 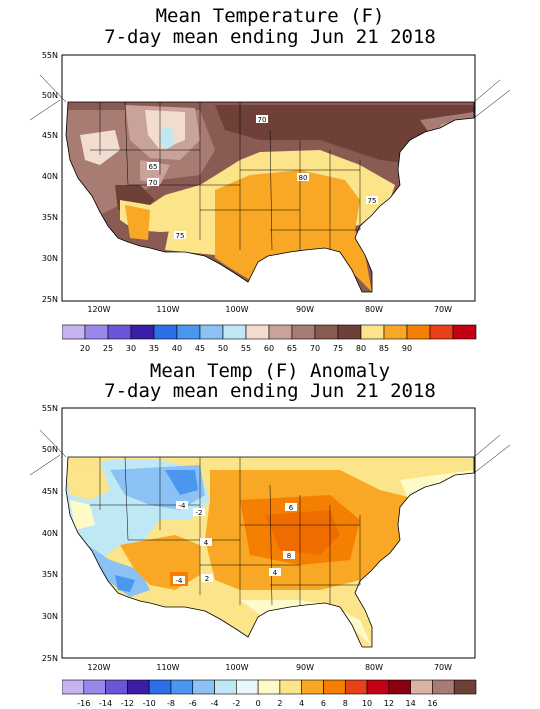 What do you see at coordinates (180, 581) in the screenshot?
I see `map2-contour-label: -4` at bounding box center [180, 581].